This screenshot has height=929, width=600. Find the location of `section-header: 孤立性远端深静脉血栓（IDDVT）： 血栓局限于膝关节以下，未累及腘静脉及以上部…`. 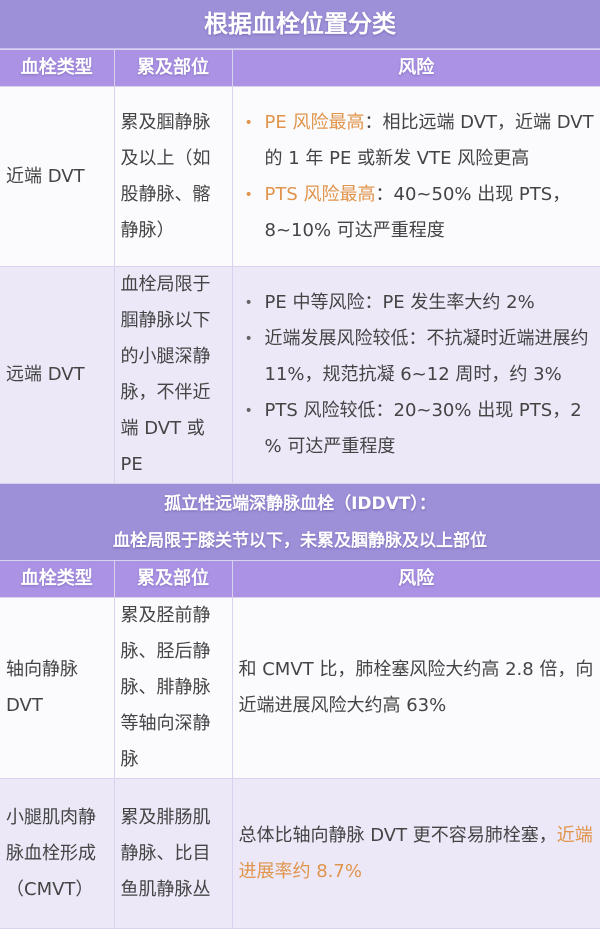

section-header: 孤立性远端深静脉血栓（IDDVT）： 血栓局限于膝关节以下，未累及腘静脉及以上部… is located at coordinates (300, 522).